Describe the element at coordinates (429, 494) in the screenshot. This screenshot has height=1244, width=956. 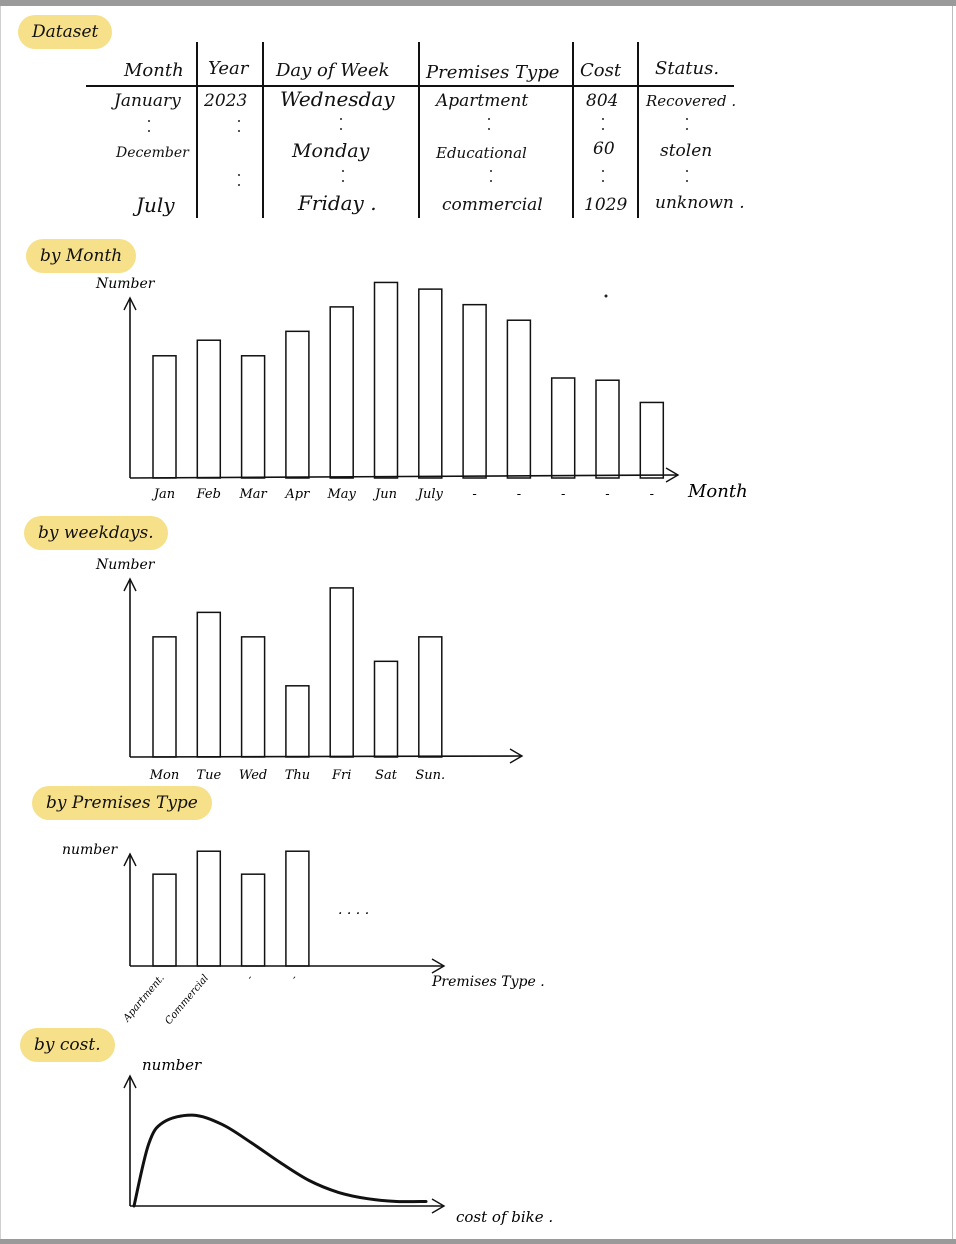
I see `tick-label: July` at that location.